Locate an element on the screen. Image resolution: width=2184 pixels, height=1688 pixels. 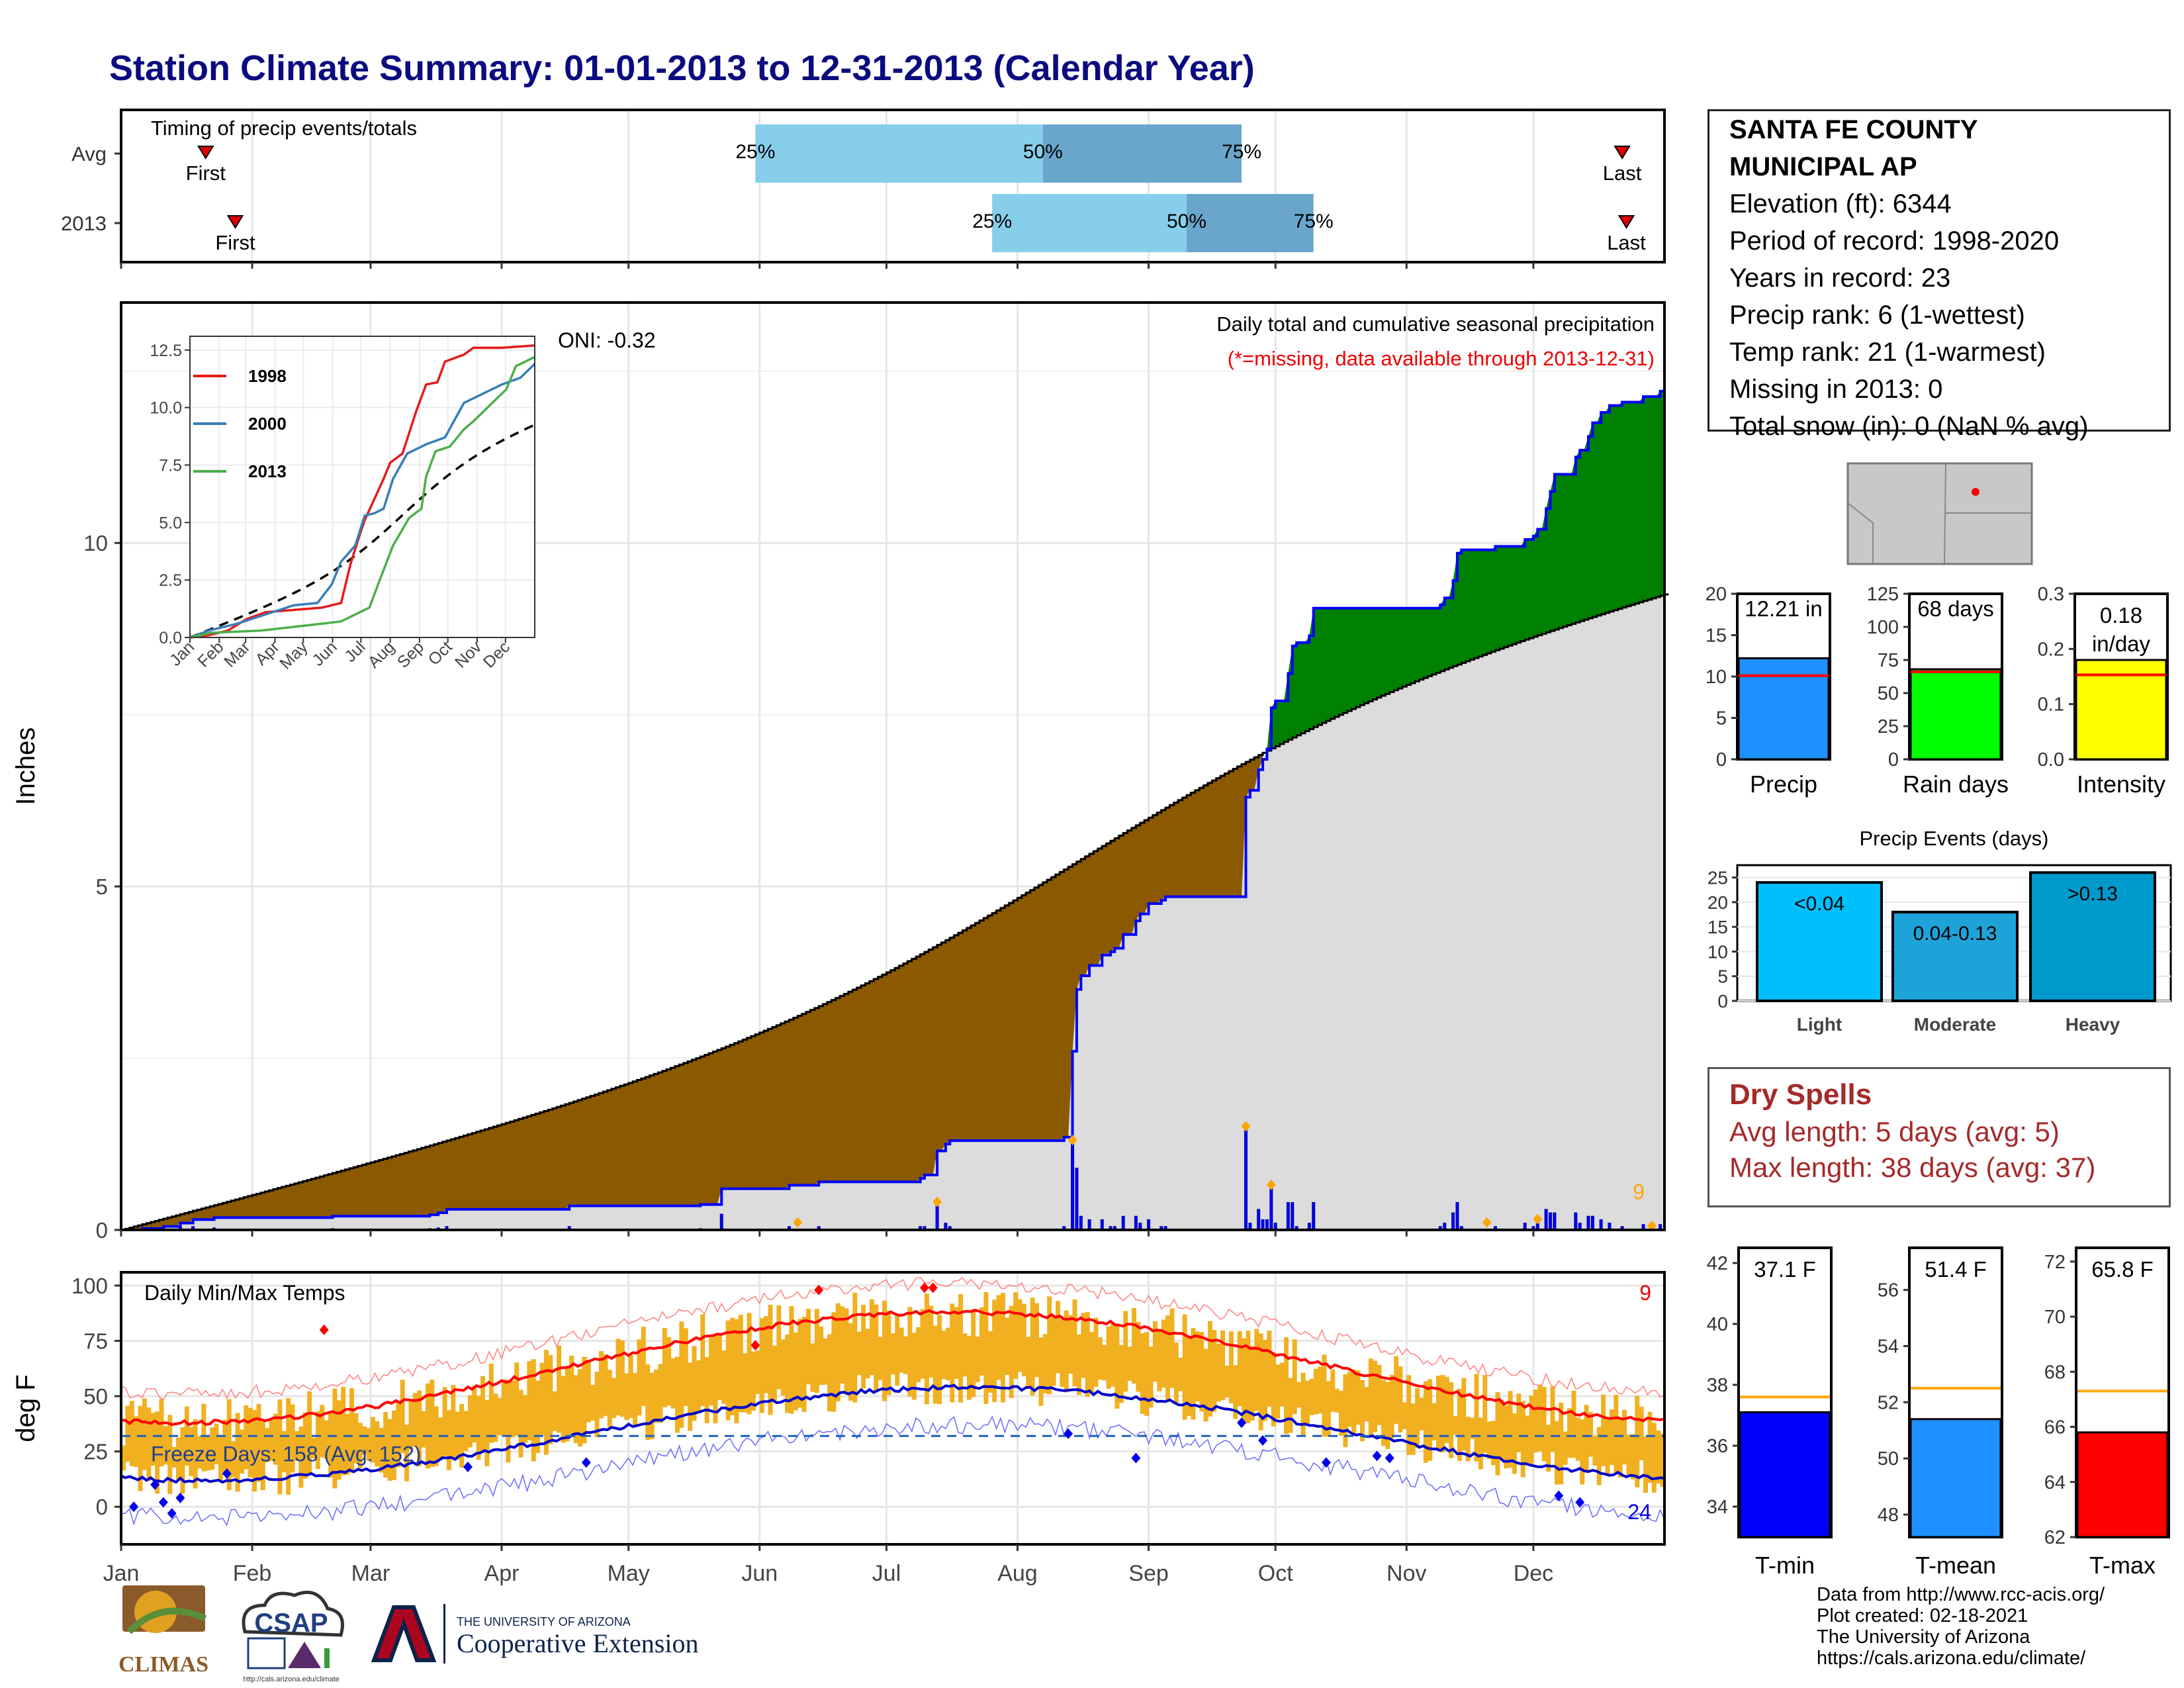
timing-marker is located at coordinates (1626, 222).